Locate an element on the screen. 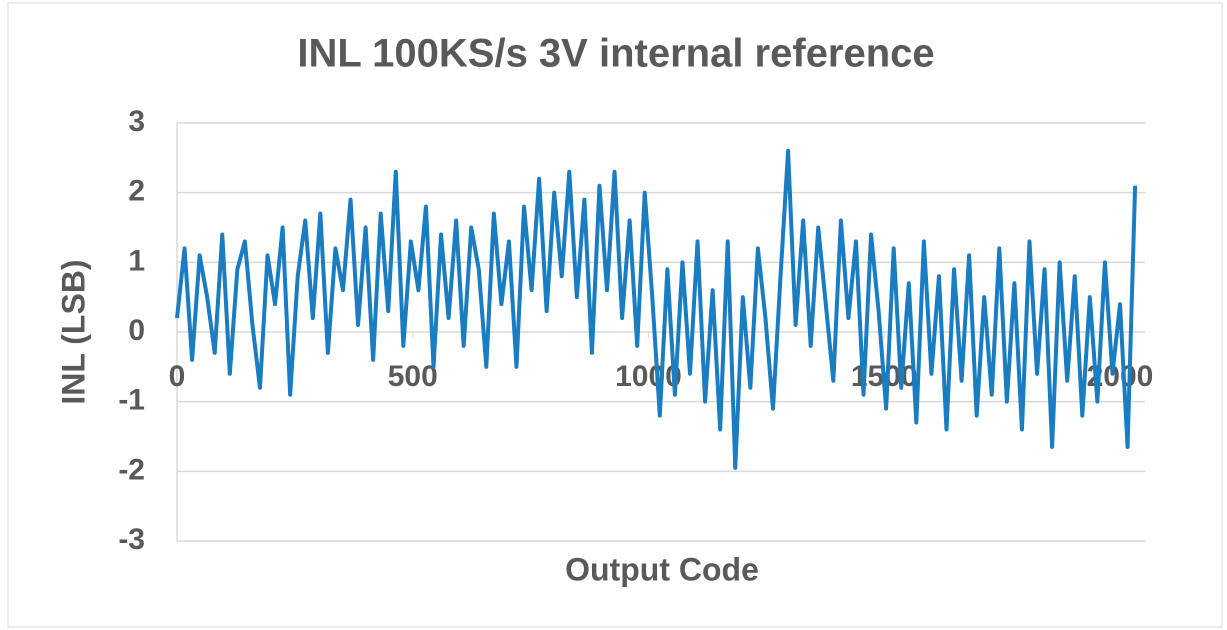  y-tick-label: 3 is located at coordinates (136, 121).